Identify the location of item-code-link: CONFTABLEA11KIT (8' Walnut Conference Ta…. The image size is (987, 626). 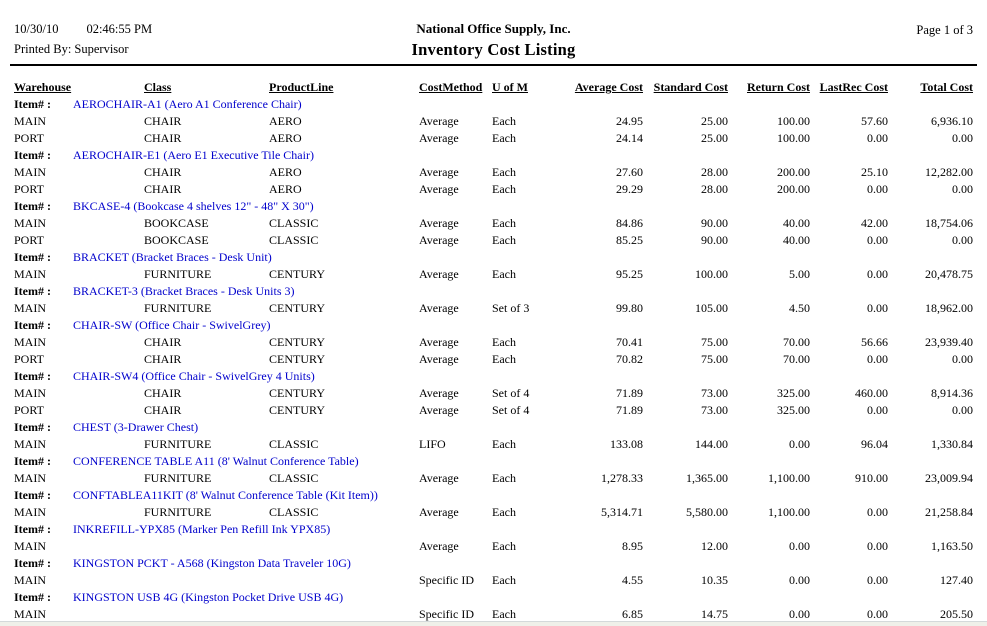
(225, 495).